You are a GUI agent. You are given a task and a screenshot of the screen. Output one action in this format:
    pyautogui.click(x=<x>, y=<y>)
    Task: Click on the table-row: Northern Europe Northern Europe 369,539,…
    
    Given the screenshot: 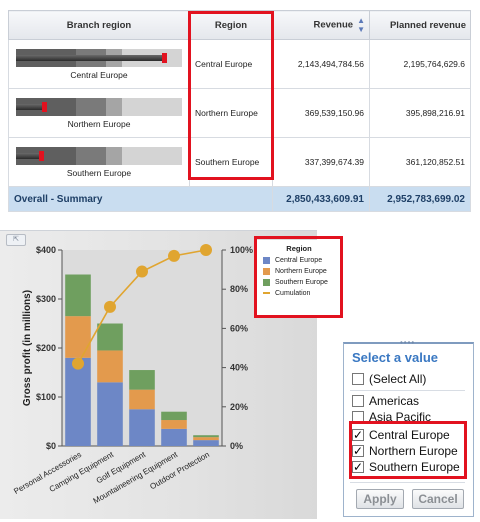 What is the action you would take?
    pyautogui.click(x=239, y=113)
    